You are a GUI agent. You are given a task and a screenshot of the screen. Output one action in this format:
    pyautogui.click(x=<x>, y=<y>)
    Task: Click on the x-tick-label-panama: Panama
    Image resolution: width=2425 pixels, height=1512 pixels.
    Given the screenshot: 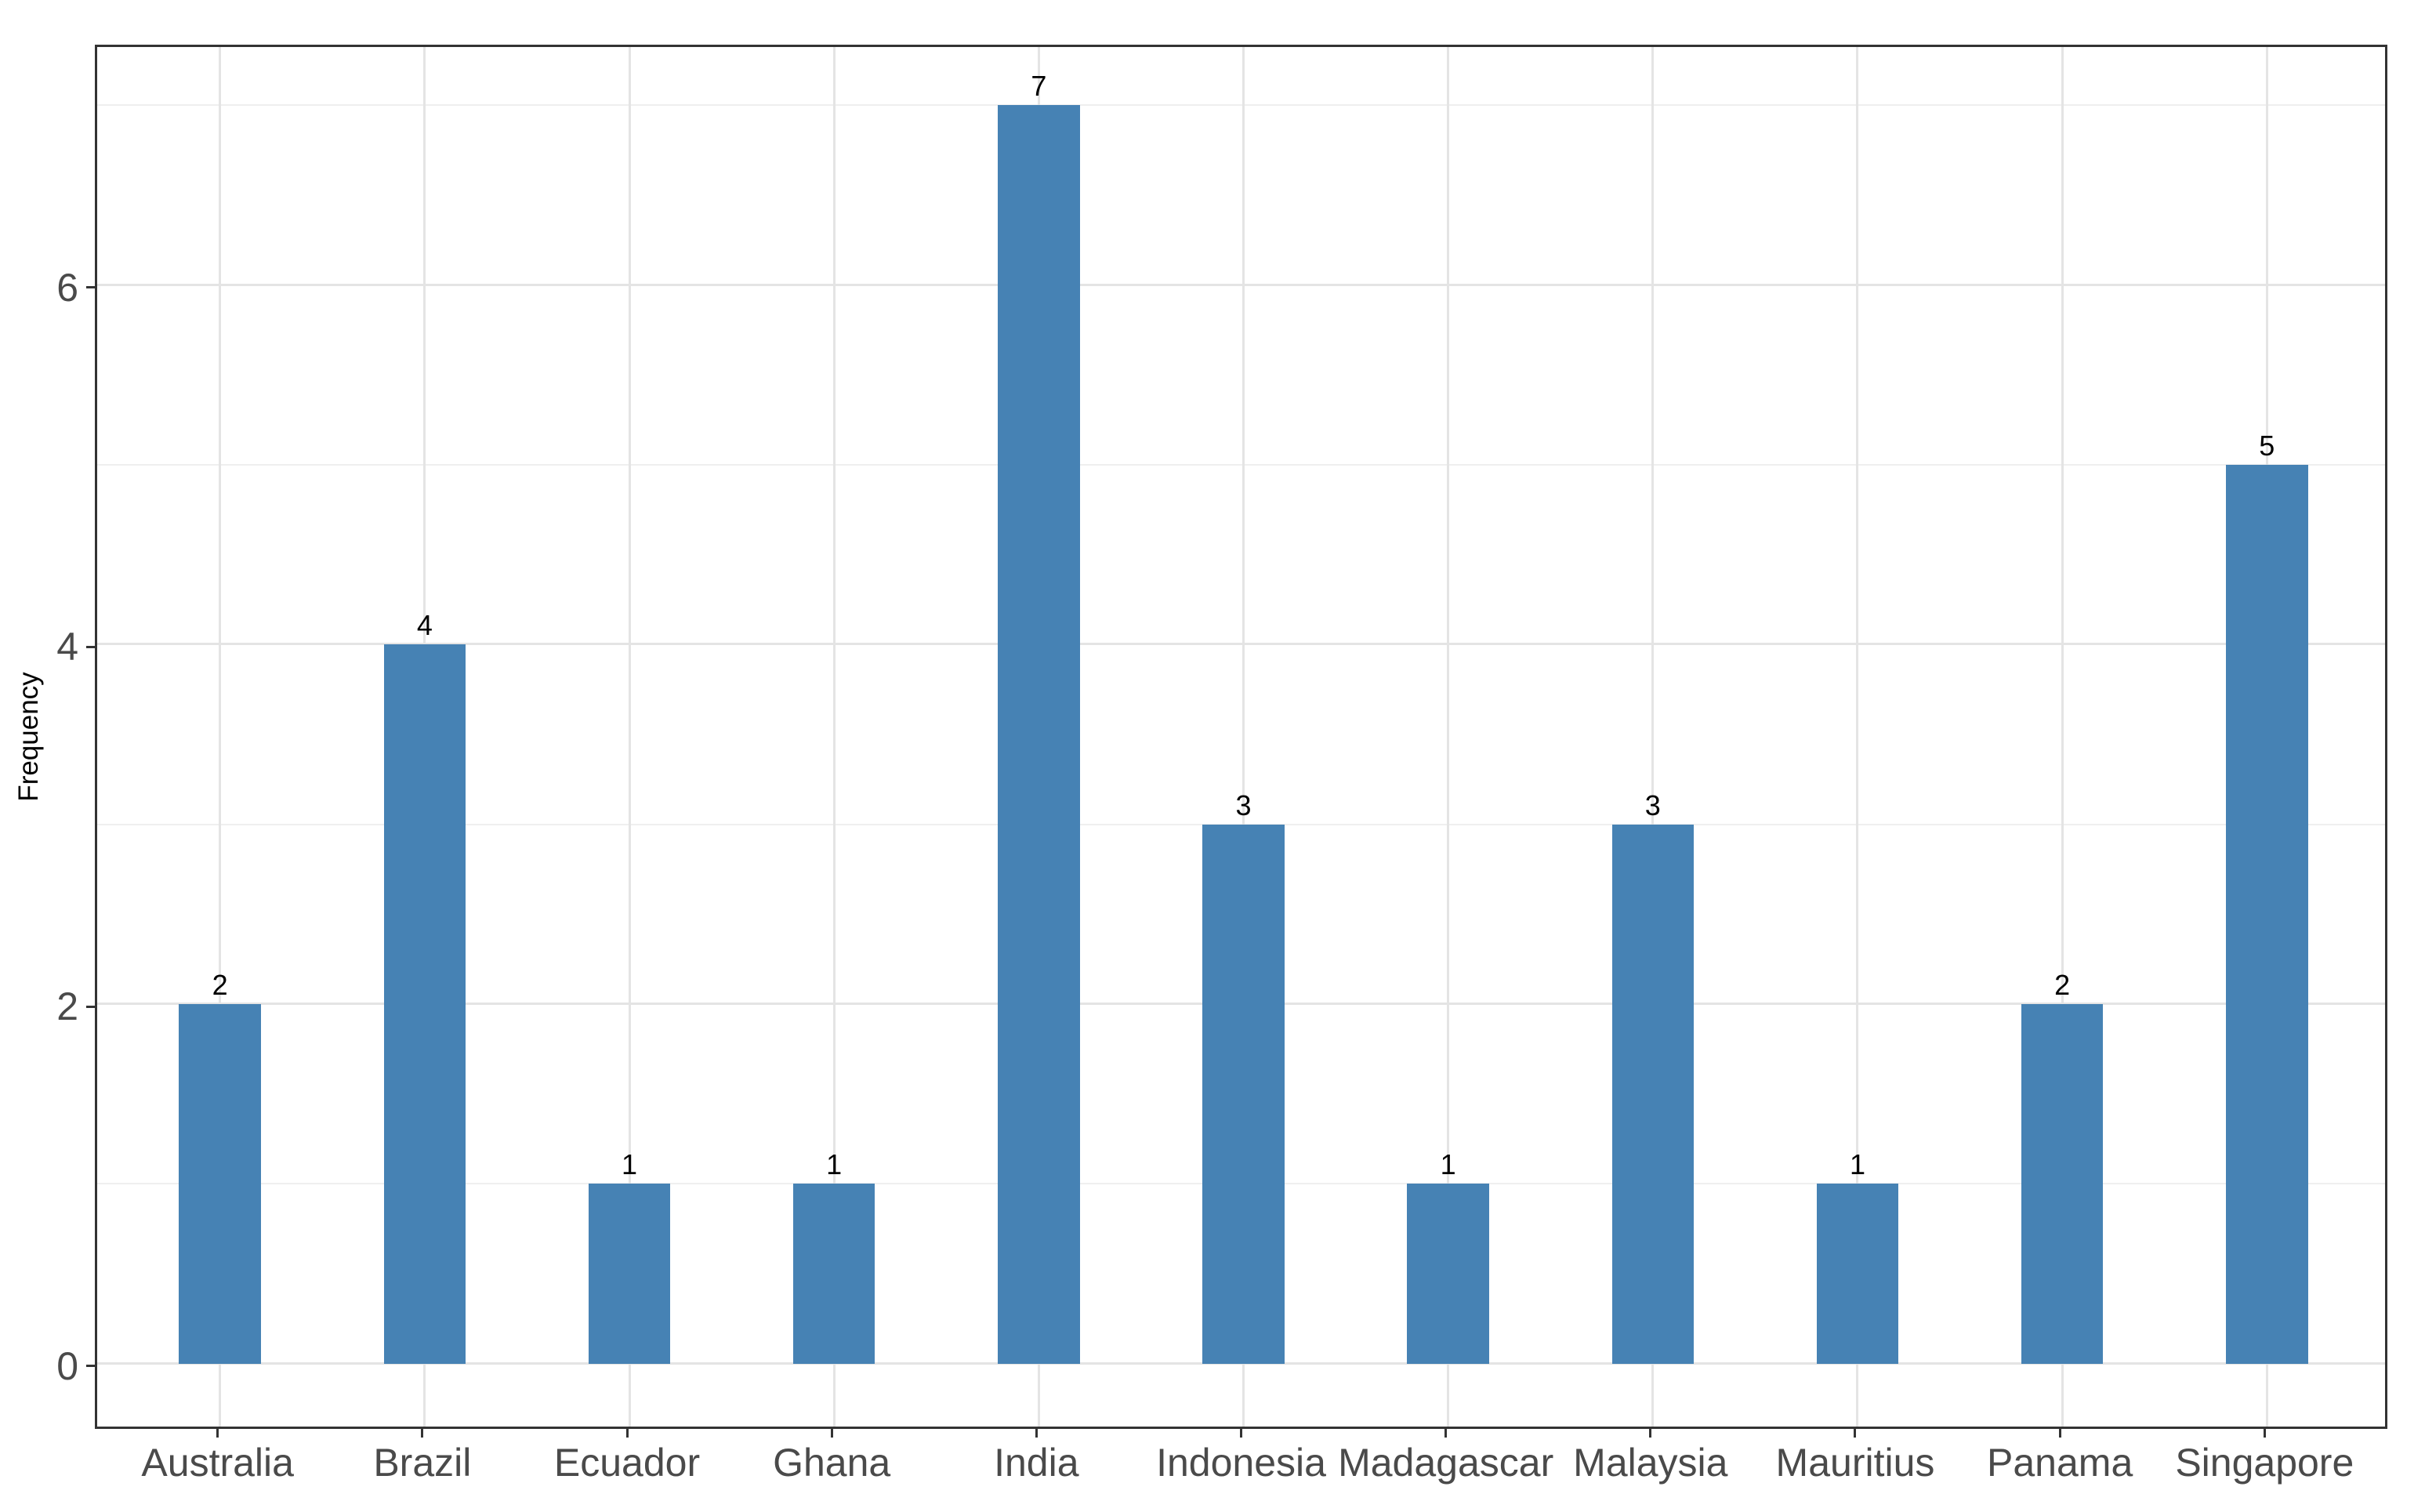 What is the action you would take?
    pyautogui.click(x=2060, y=1463)
    